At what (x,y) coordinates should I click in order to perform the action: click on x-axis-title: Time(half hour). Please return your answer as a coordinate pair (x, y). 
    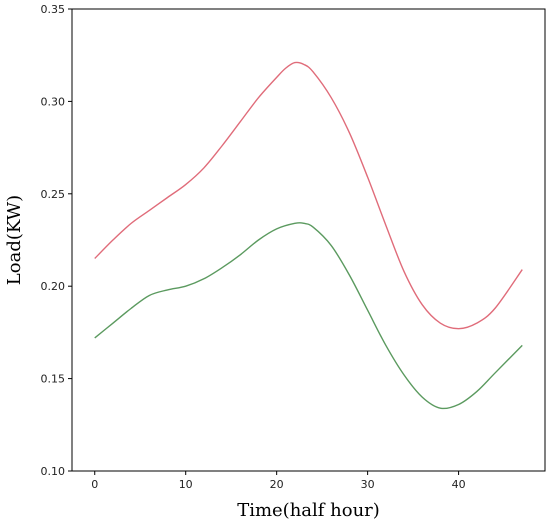
    Looking at the image, I should click on (308, 510).